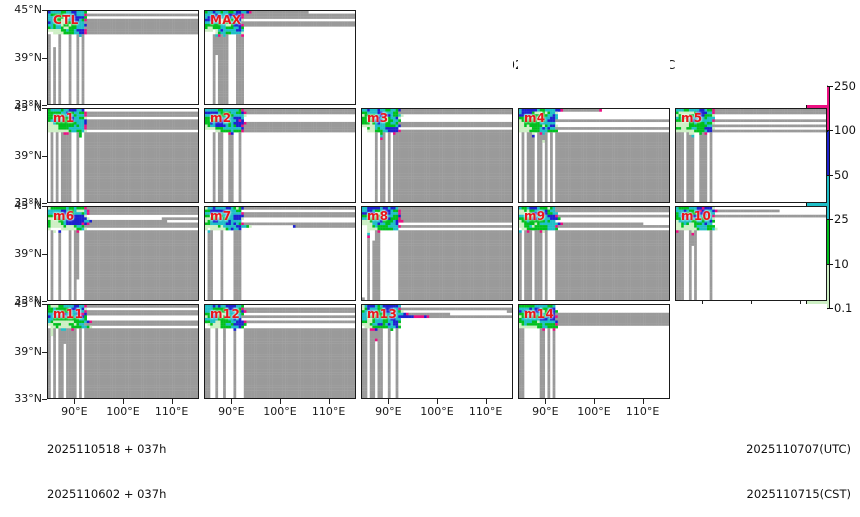  I want to click on panel-label-m14: m14, so click(539, 314).